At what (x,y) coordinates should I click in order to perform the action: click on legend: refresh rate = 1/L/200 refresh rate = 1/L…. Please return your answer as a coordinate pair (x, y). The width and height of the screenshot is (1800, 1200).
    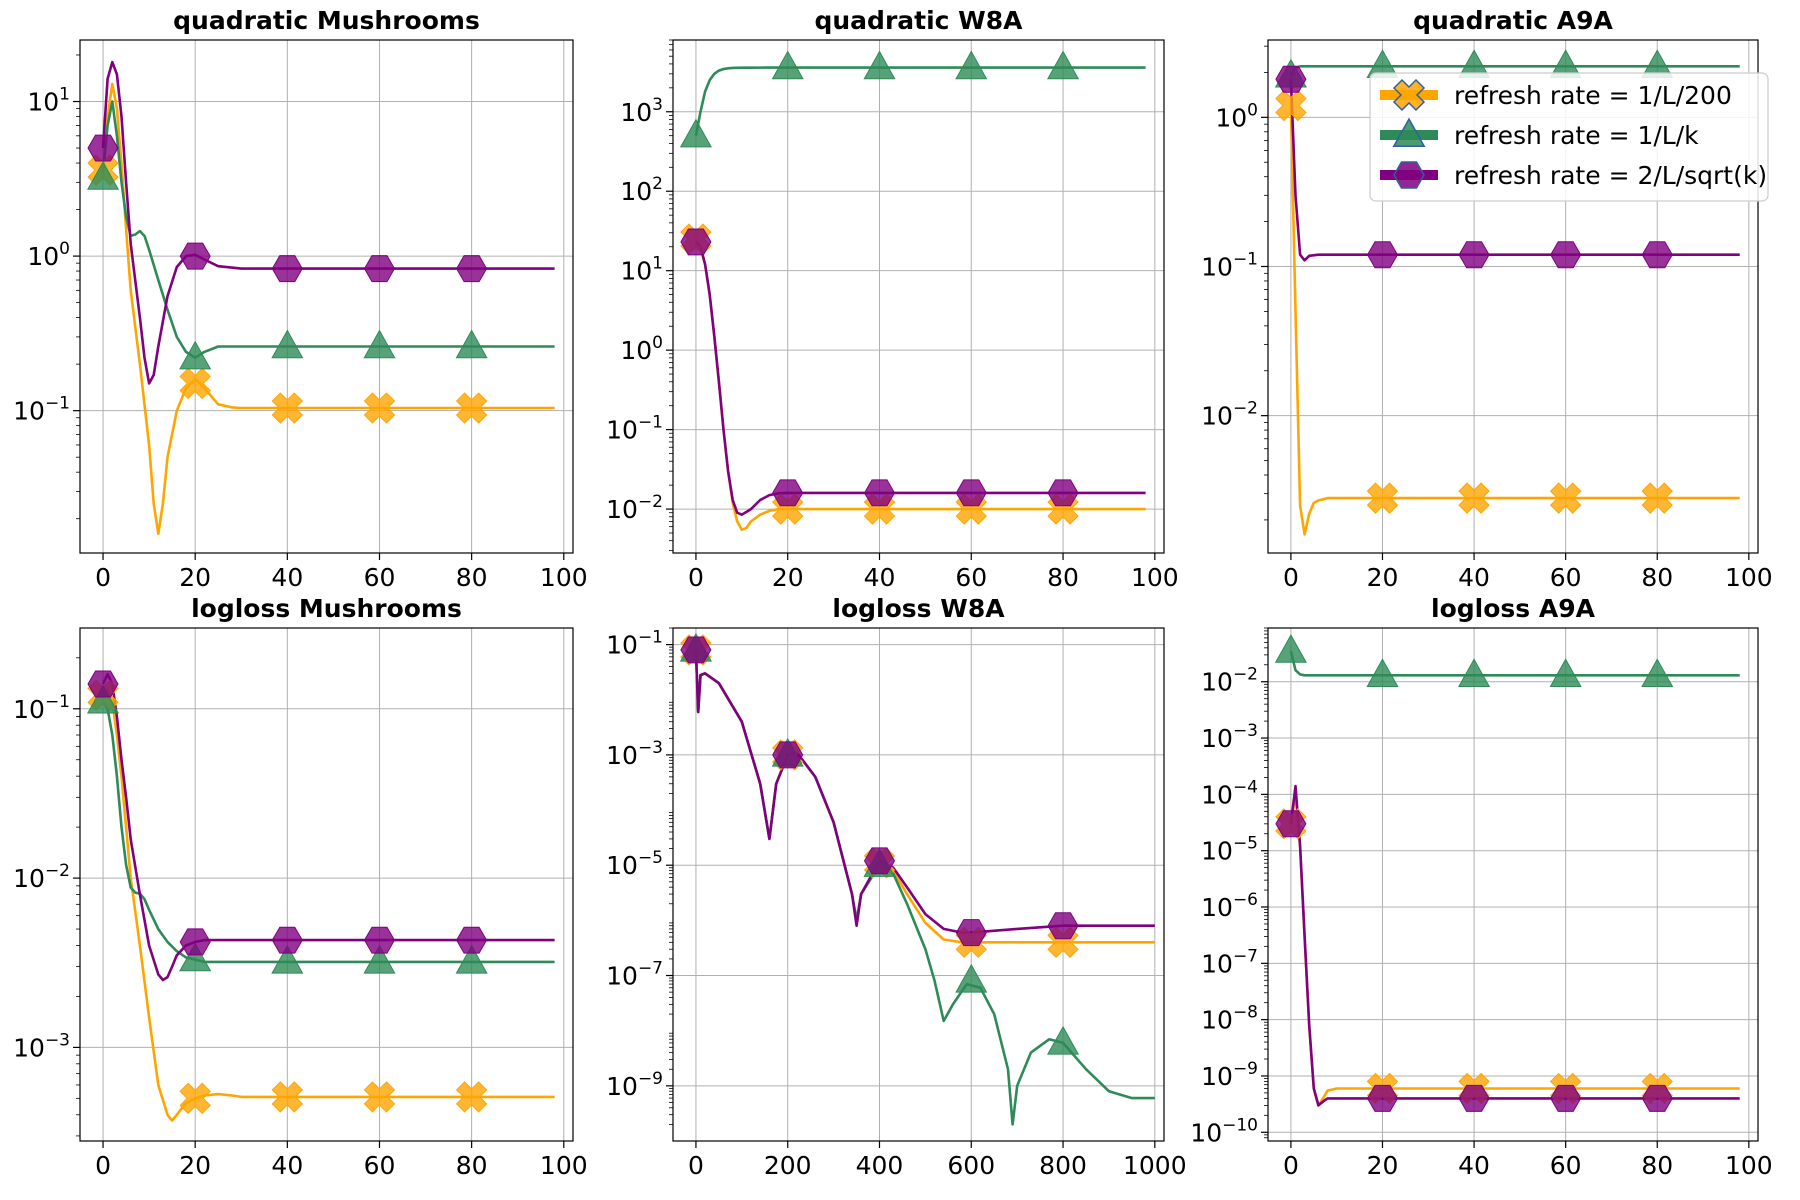
    Looking at the image, I should click on (1569, 137).